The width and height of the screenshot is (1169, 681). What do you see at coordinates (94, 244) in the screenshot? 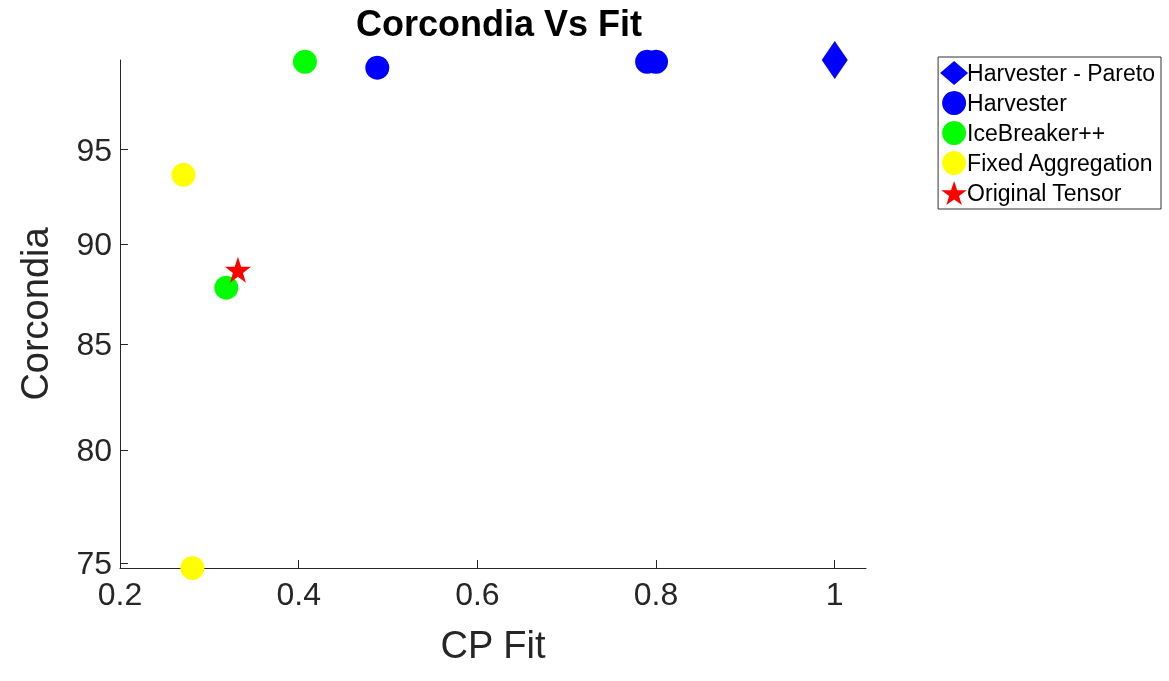
I see `y-tick-label: 90` at bounding box center [94, 244].